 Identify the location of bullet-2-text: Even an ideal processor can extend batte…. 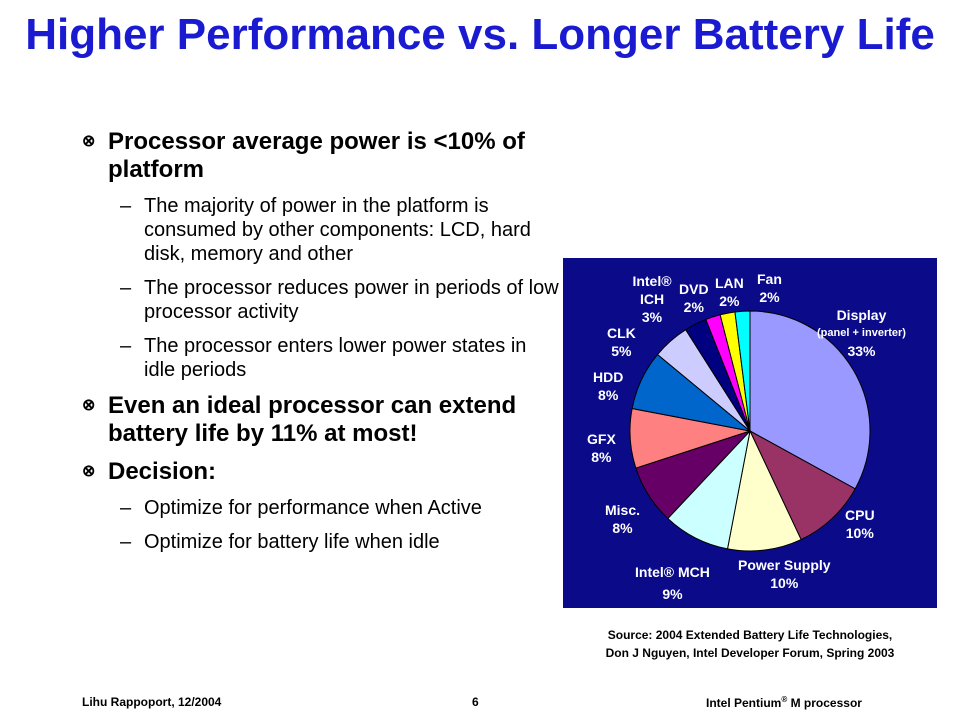
(312, 419).